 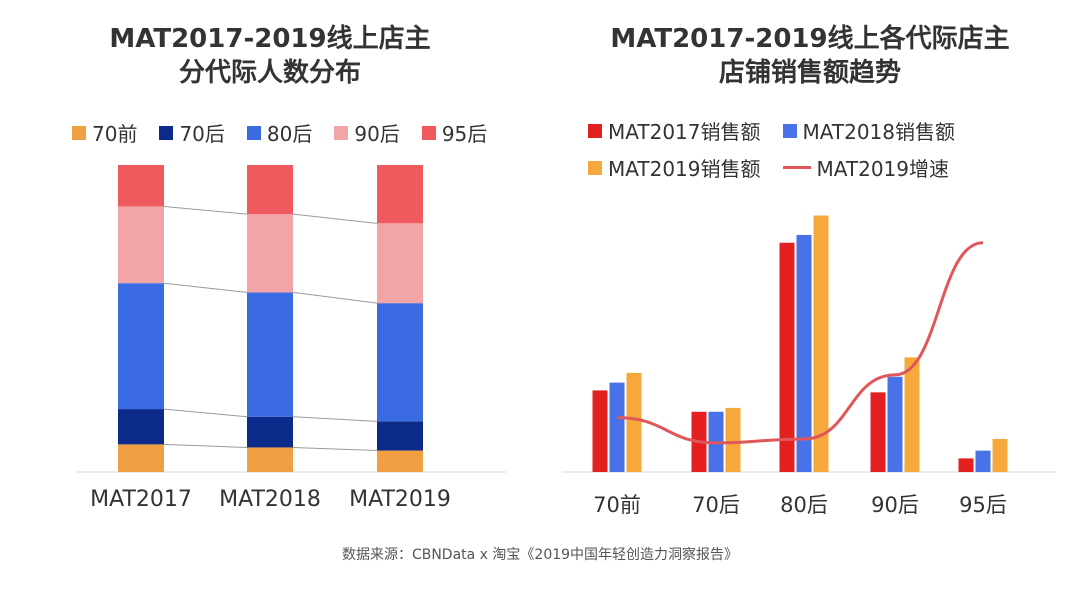 What do you see at coordinates (895, 505) in the screenshot?
I see `right-x-tick-label: 90后` at bounding box center [895, 505].